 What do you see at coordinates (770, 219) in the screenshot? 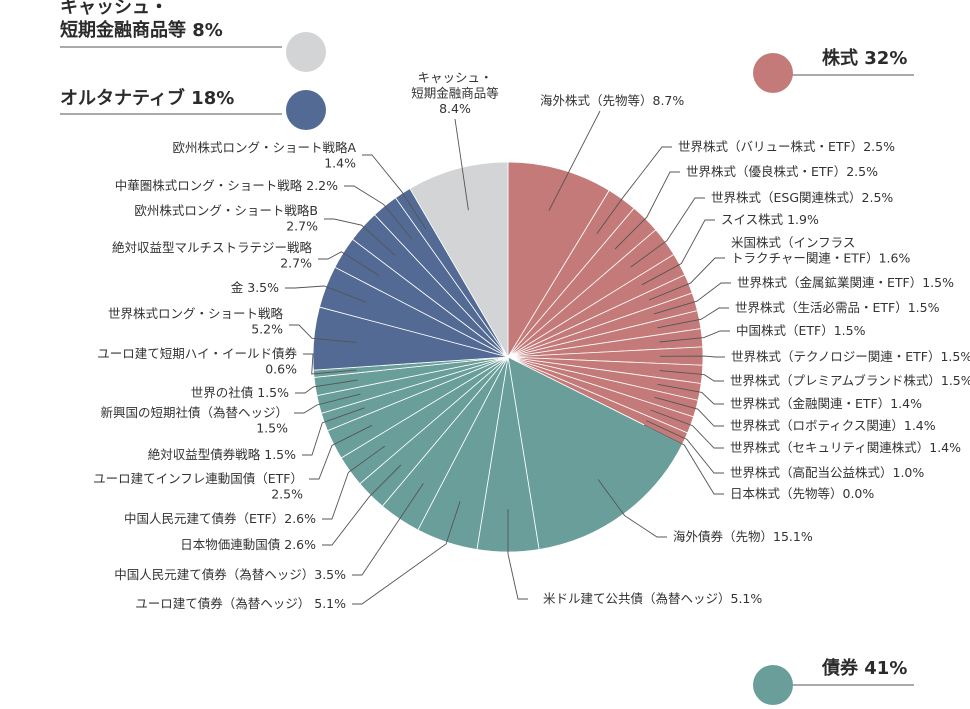
I see `slice-label: スイス株式 1.9%` at bounding box center [770, 219].